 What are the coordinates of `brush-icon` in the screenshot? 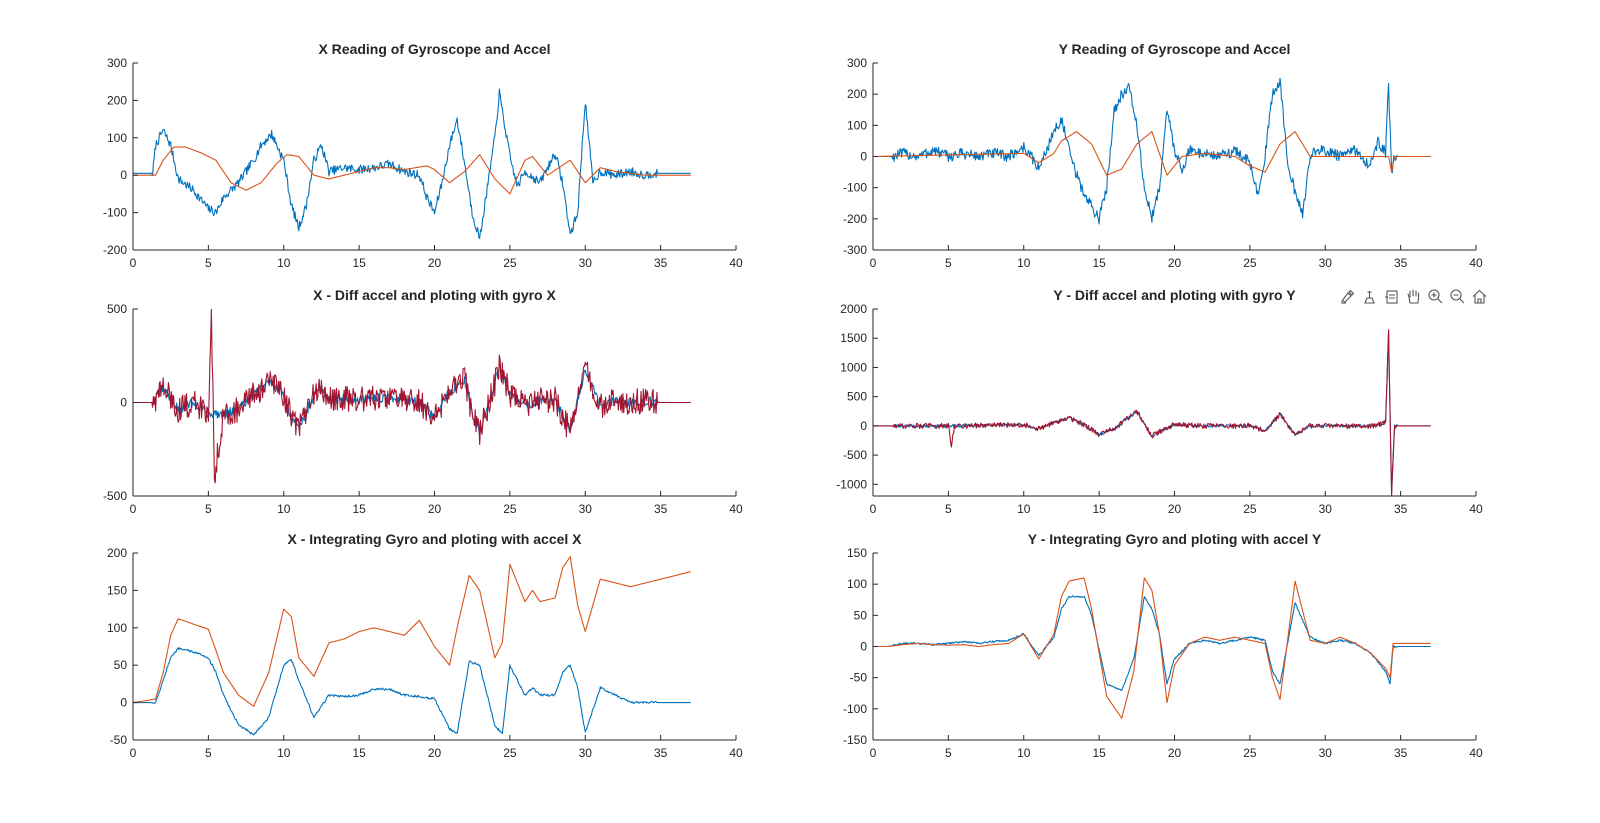 It's located at (1347, 296).